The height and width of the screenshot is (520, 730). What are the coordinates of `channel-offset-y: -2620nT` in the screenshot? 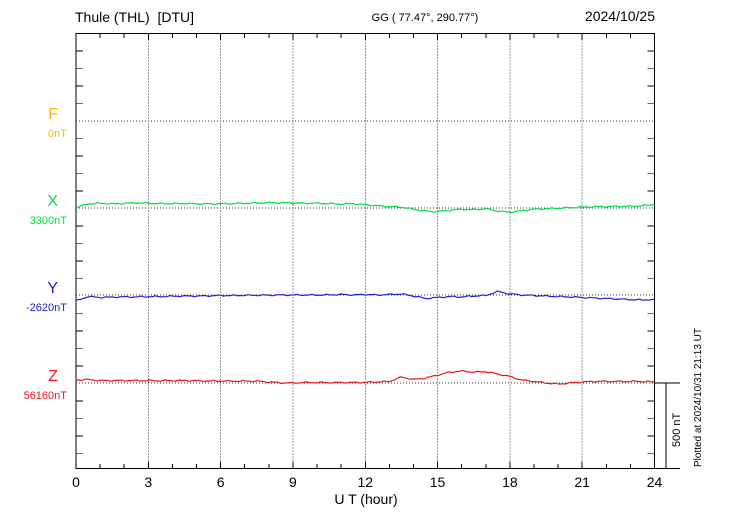 It's located at (46, 308).